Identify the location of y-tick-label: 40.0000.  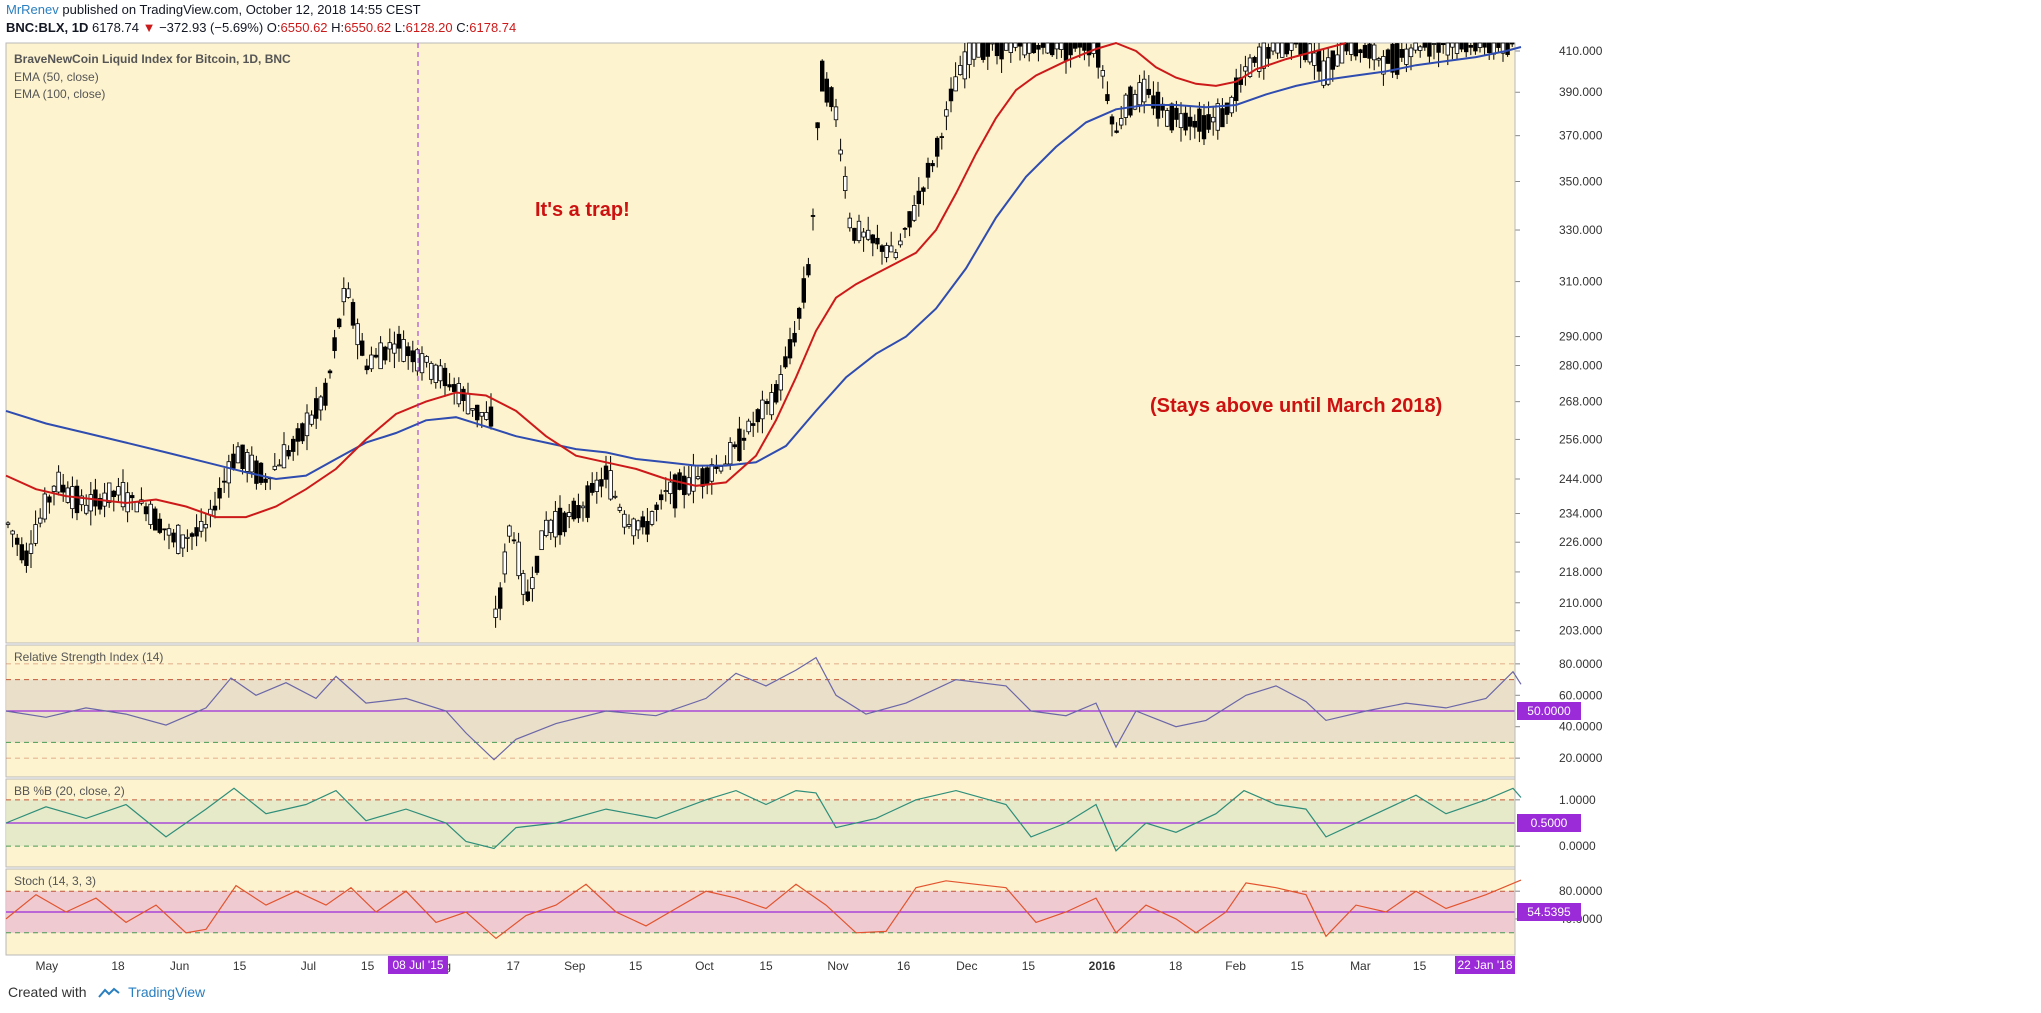
(1581, 727).